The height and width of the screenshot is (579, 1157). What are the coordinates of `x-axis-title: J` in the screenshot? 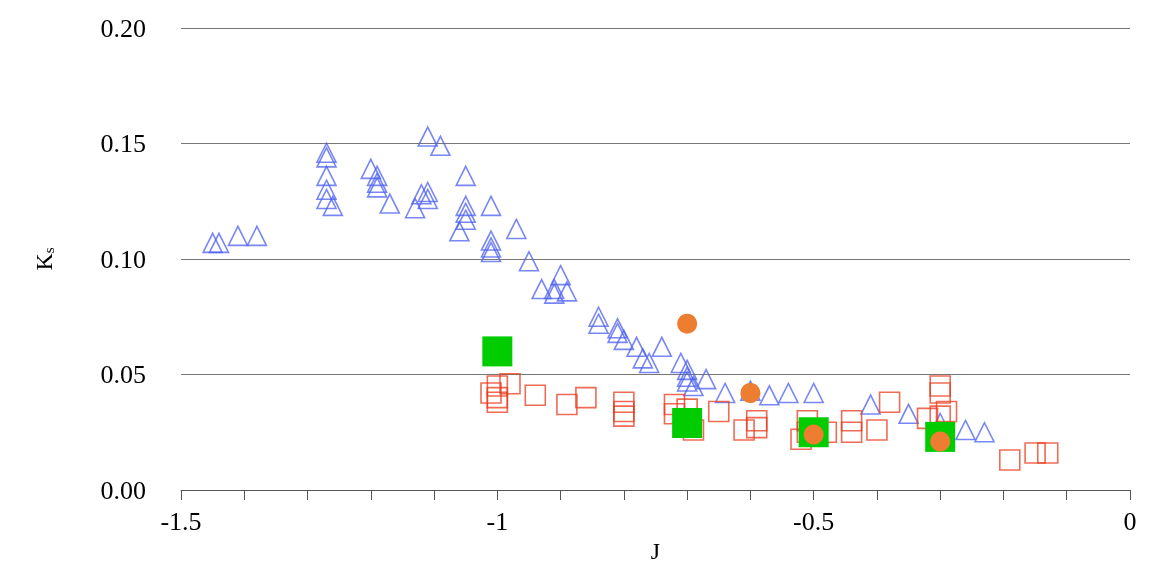 It's located at (655, 550).